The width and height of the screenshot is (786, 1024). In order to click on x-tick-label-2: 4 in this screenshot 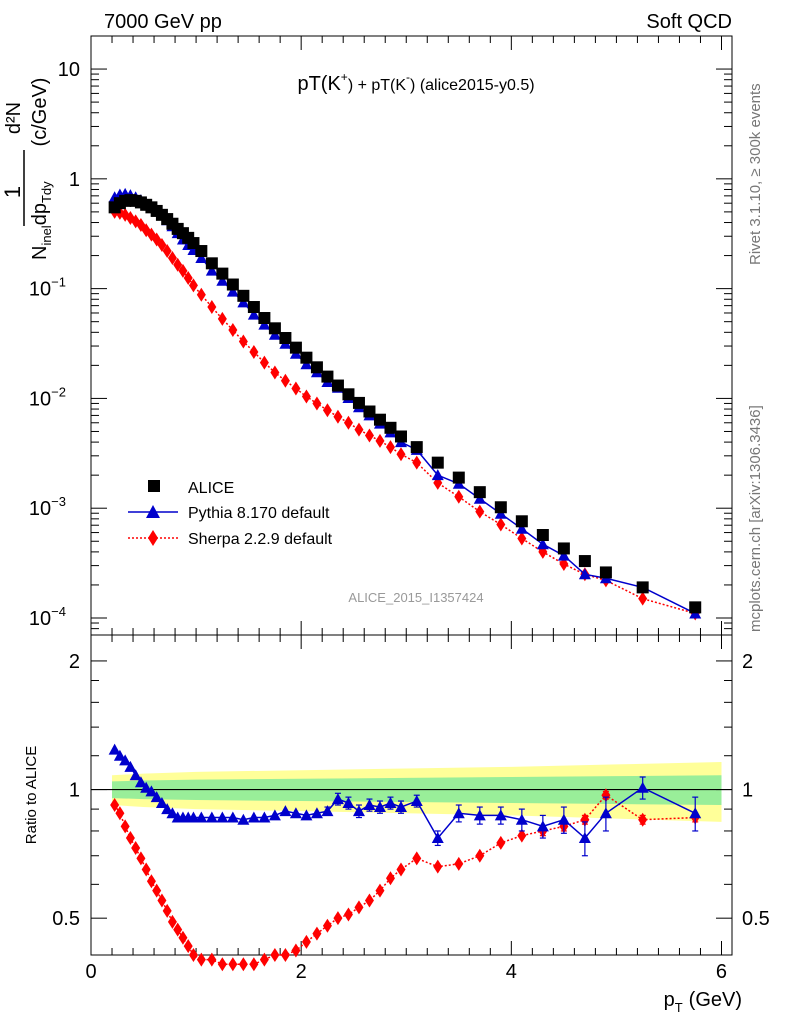, I will do `click(511, 972)`.